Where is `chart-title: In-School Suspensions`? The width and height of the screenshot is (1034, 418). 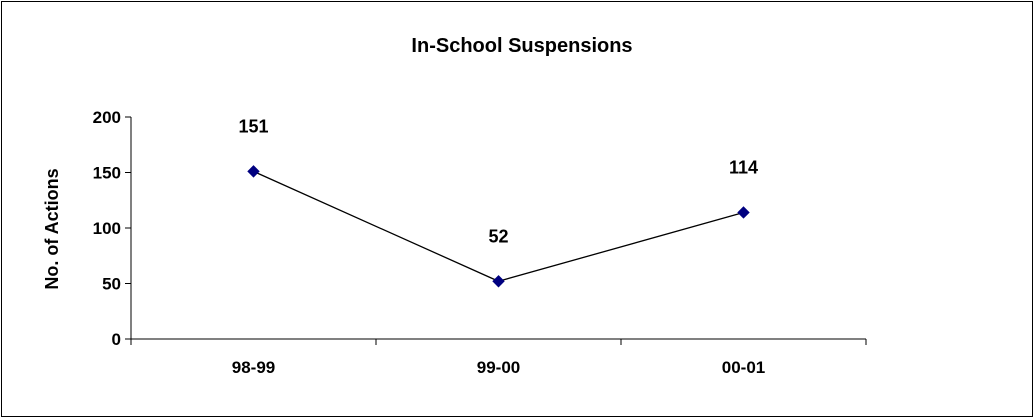 chart-title: In-School Suspensions is located at coordinates (521, 46).